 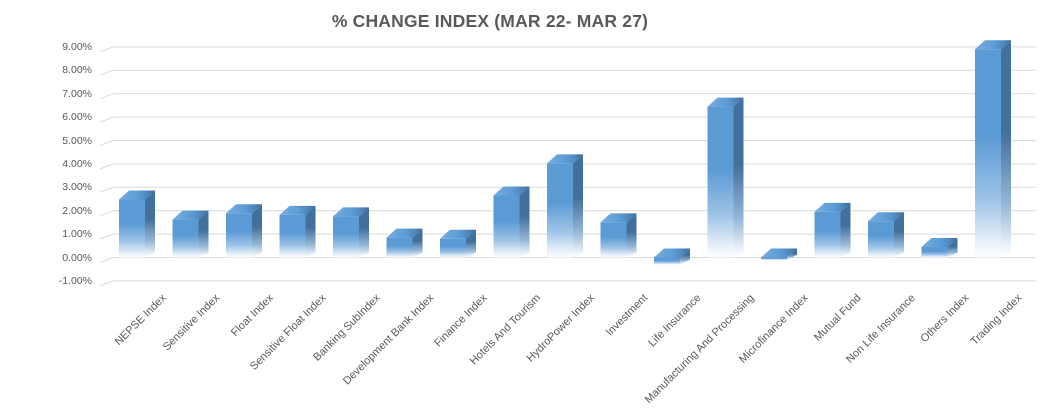 What do you see at coordinates (77, 187) in the screenshot?
I see `y-tick-label: 3.00%` at bounding box center [77, 187].